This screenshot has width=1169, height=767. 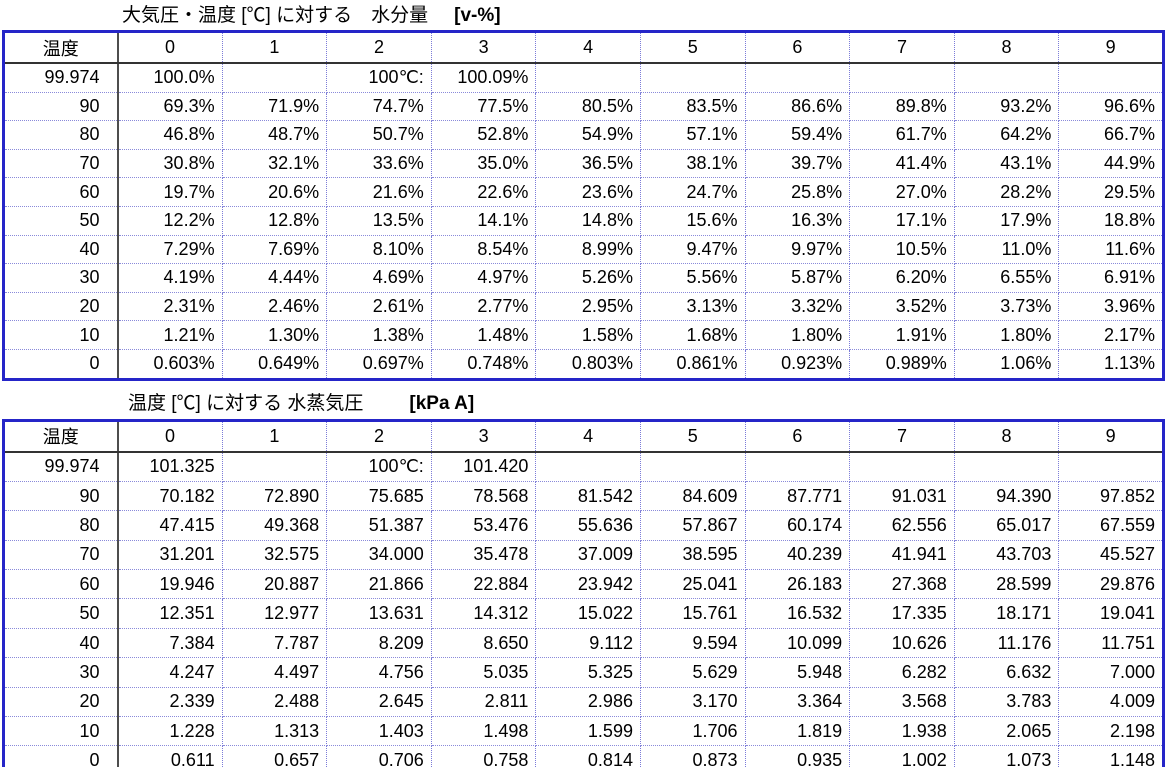 I want to click on value-cell: 30.8%, so click(x=170, y=164).